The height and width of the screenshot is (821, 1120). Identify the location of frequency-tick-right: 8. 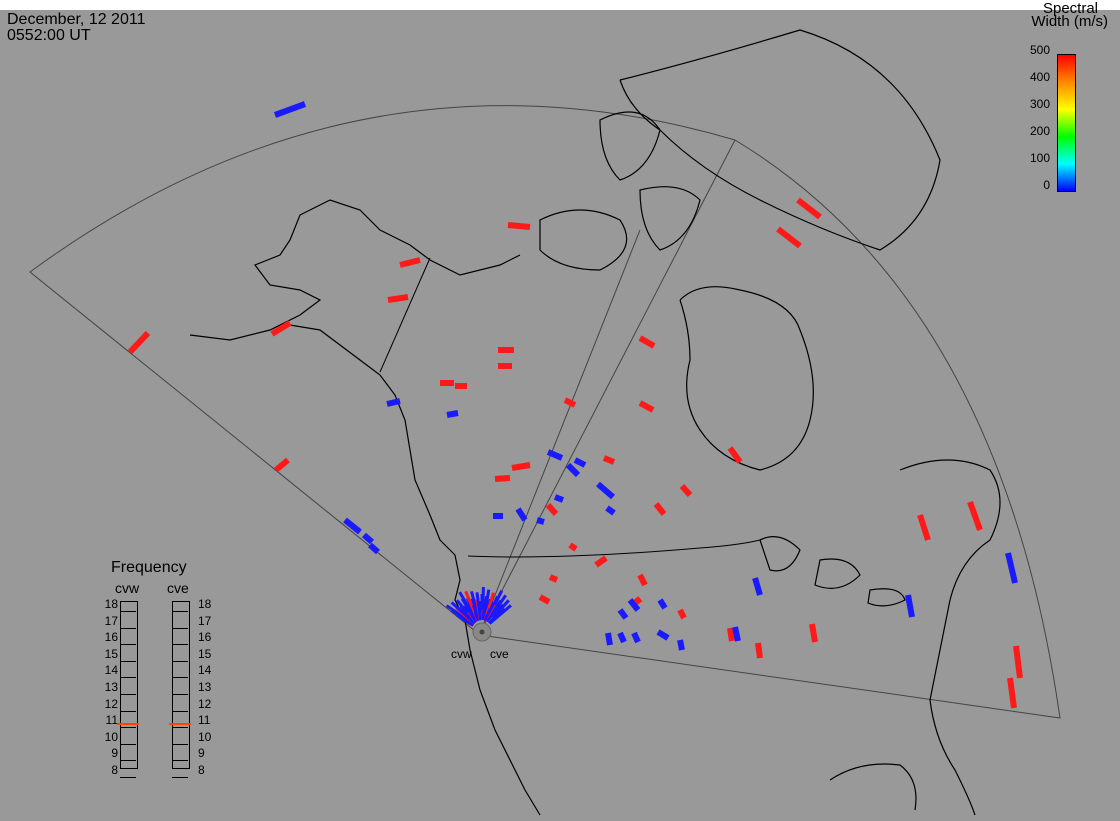
(201, 770).